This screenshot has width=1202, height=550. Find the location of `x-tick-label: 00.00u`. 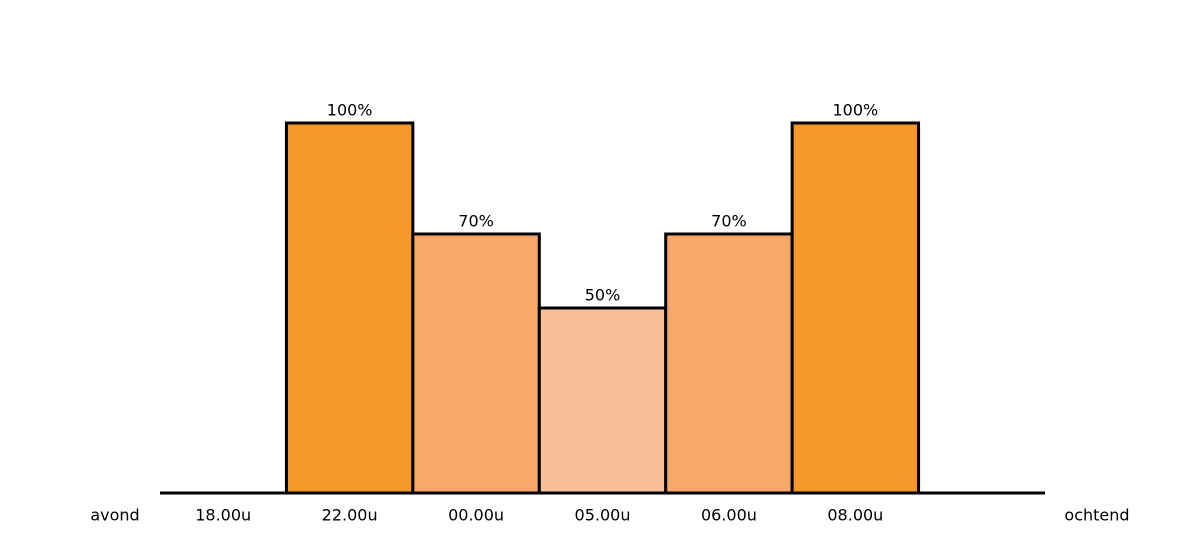

x-tick-label: 00.00u is located at coordinates (476, 515).